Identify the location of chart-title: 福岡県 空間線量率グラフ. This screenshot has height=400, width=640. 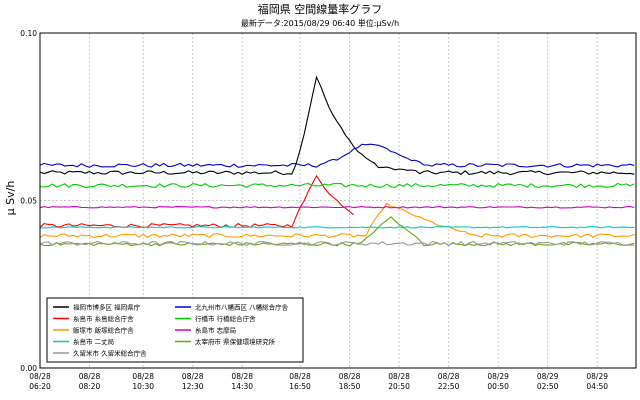
(320, 9).